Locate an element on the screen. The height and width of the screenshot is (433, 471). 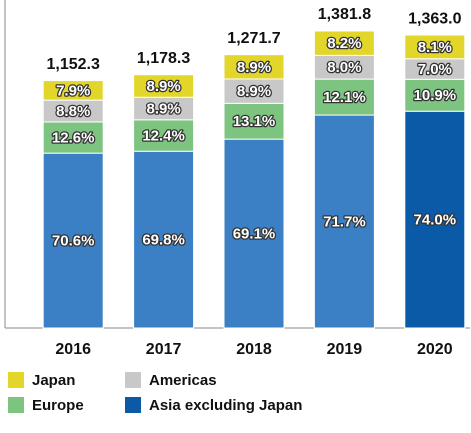
segment-label: 13.1% is located at coordinates (254, 121).